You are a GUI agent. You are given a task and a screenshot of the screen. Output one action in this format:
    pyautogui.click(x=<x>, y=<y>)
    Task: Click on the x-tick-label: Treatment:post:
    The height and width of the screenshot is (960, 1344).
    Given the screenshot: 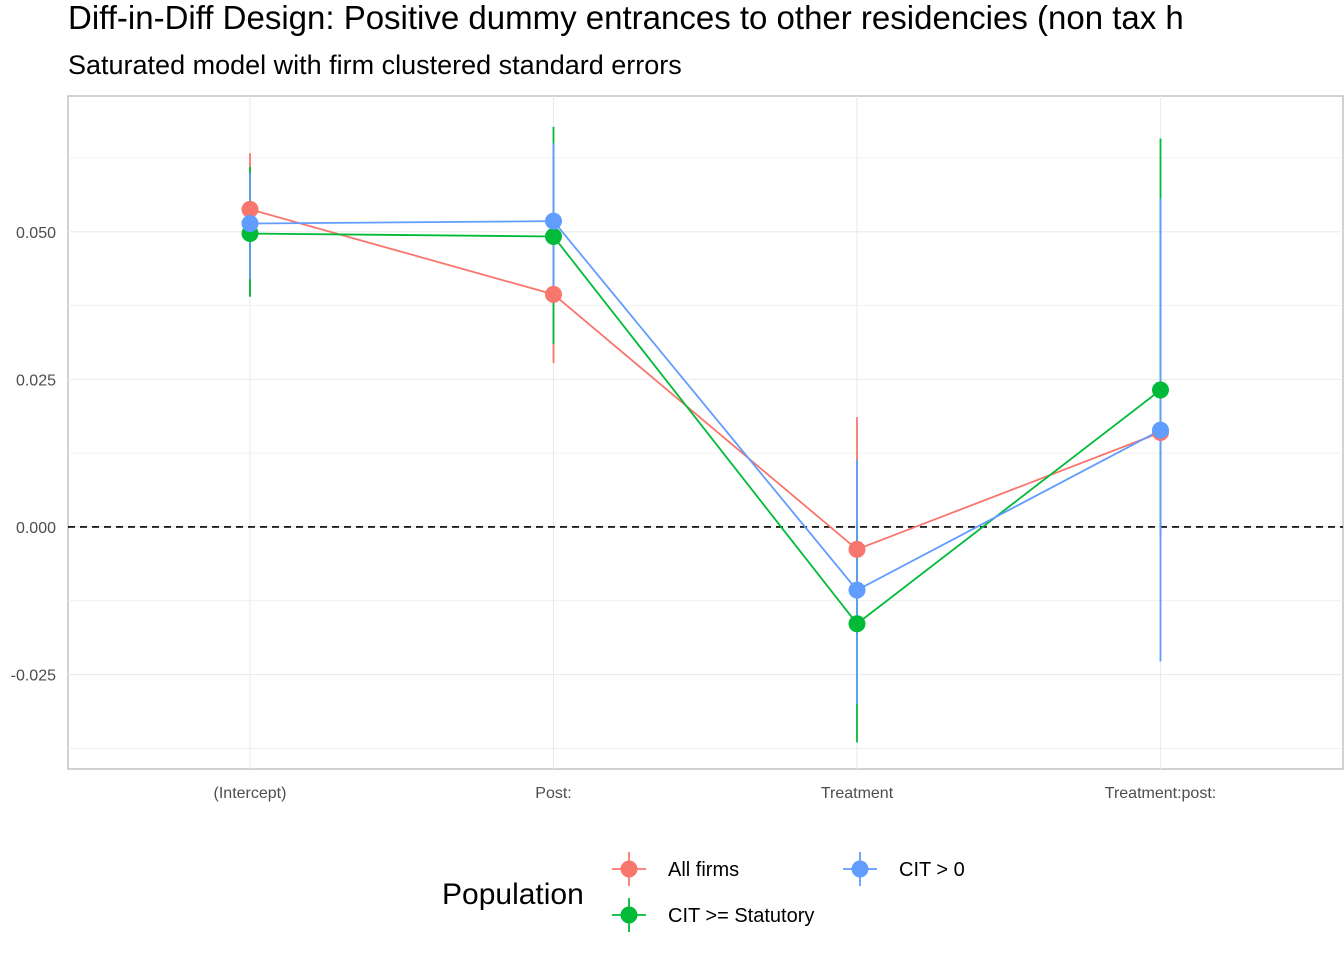 What is the action you would take?
    pyautogui.click(x=1160, y=793)
    